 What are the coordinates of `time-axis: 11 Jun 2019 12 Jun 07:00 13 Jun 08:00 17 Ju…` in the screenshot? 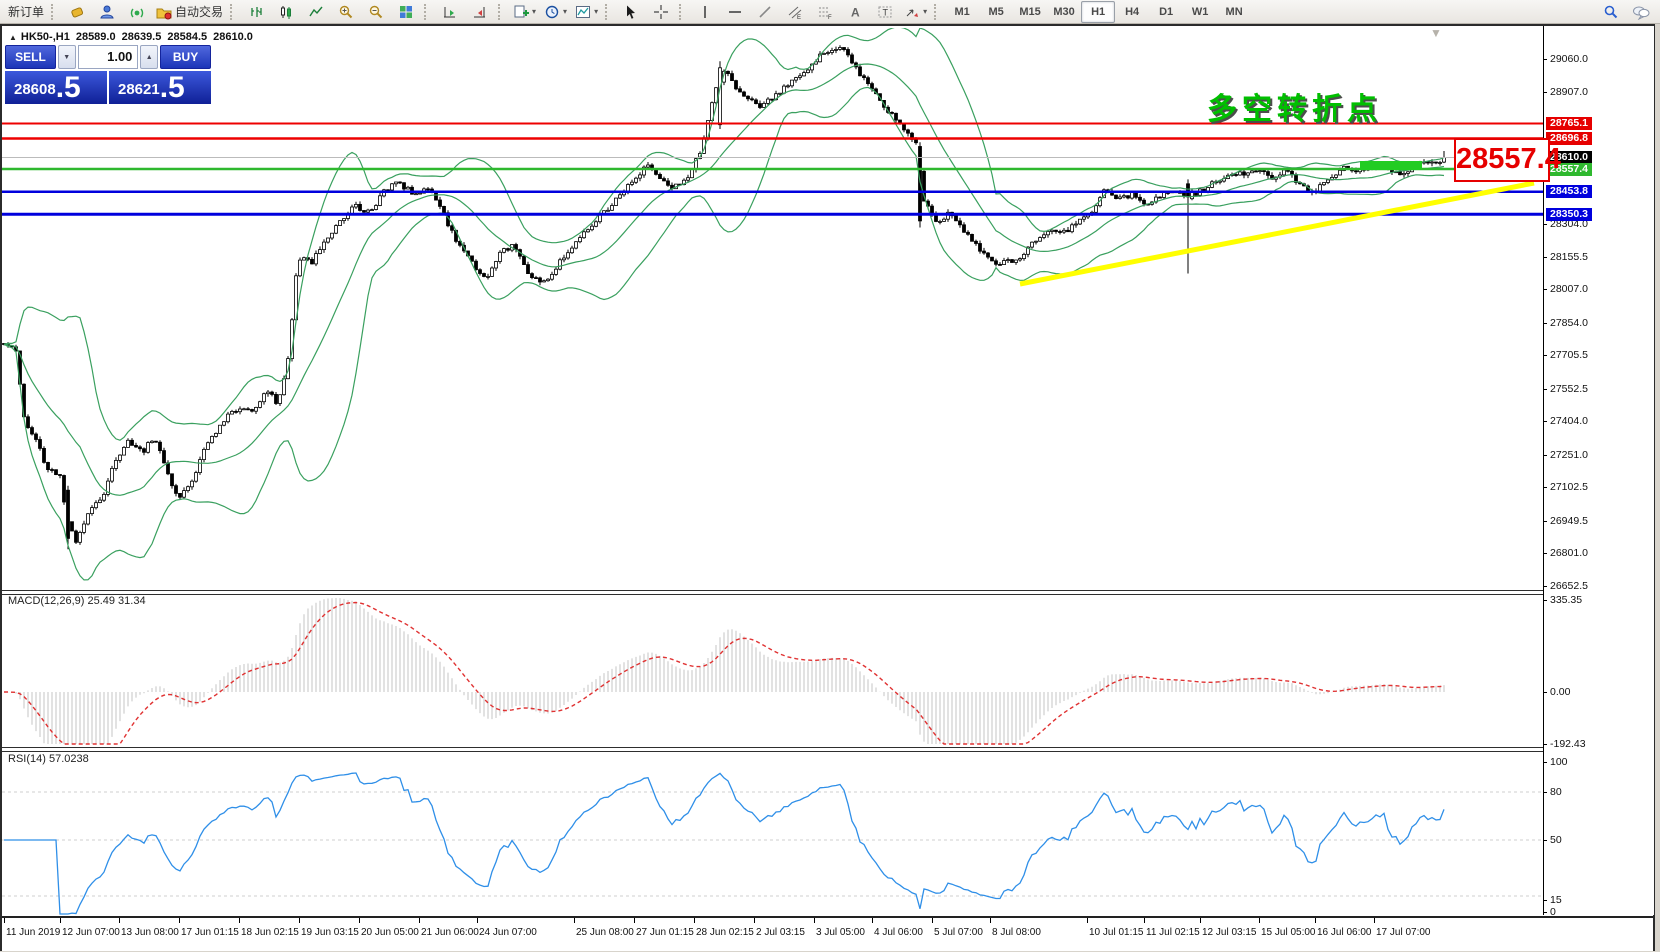 It's located at (827, 933).